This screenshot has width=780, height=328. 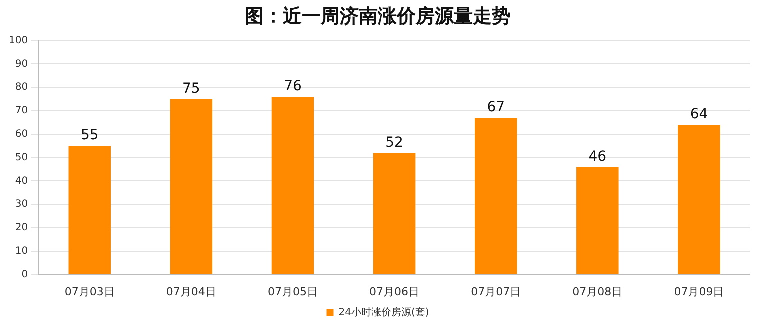 What do you see at coordinates (378, 16) in the screenshot?
I see `chart-title: 图：近一周济南涨价房源量走势` at bounding box center [378, 16].